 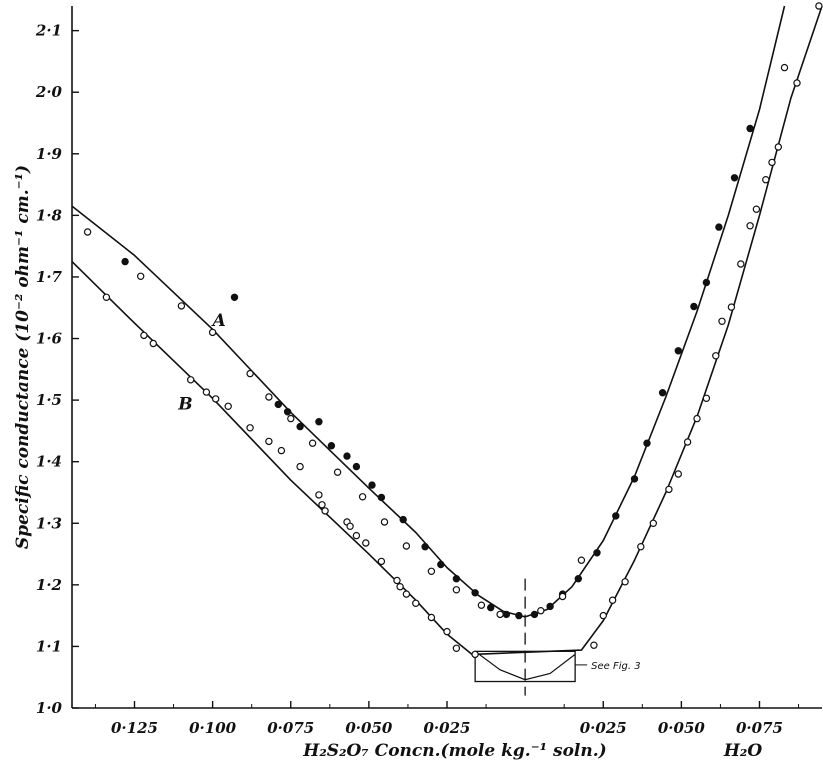 I want to click on y-tick-label: 2·0, so click(x=49, y=92).